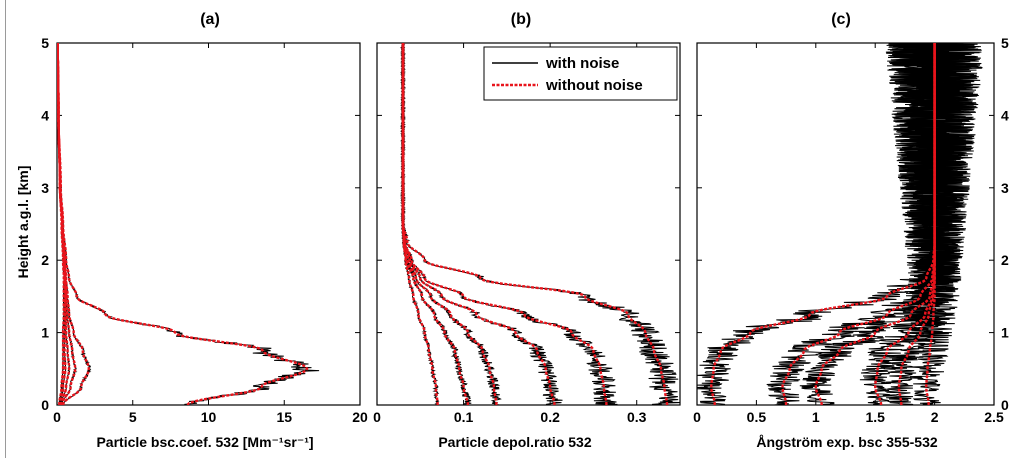  I want to click on x-tick-label: 0.1, so click(464, 417).